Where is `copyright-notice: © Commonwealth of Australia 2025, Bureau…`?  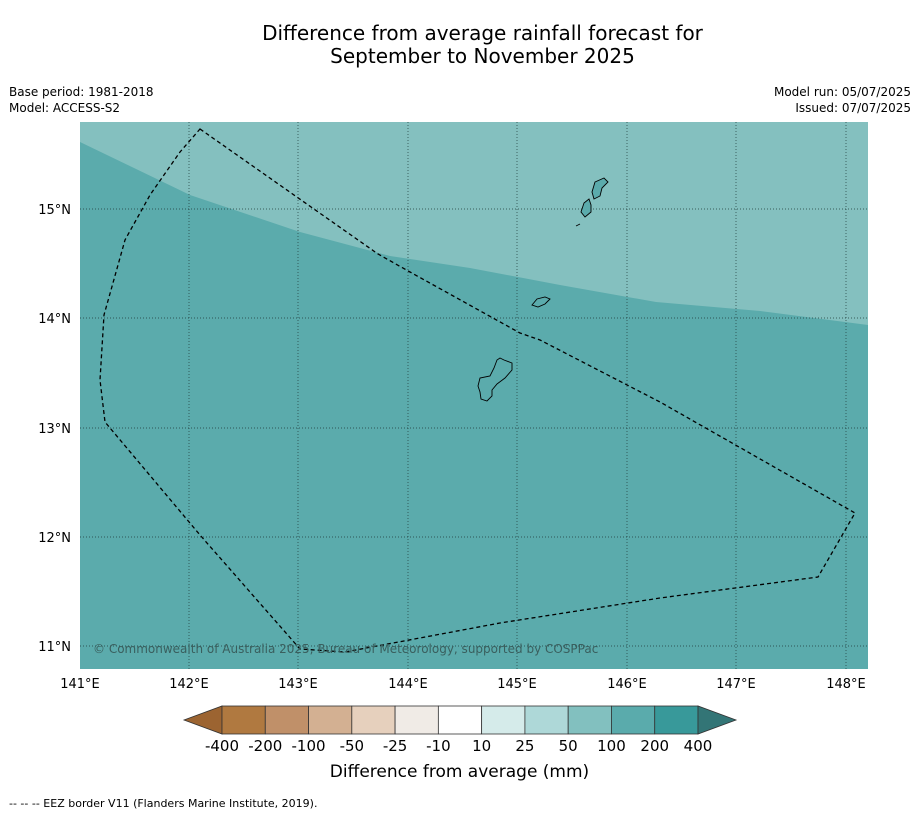
copyright-notice: © Commonwealth of Australia 2025, Bureau… is located at coordinates (346, 649).